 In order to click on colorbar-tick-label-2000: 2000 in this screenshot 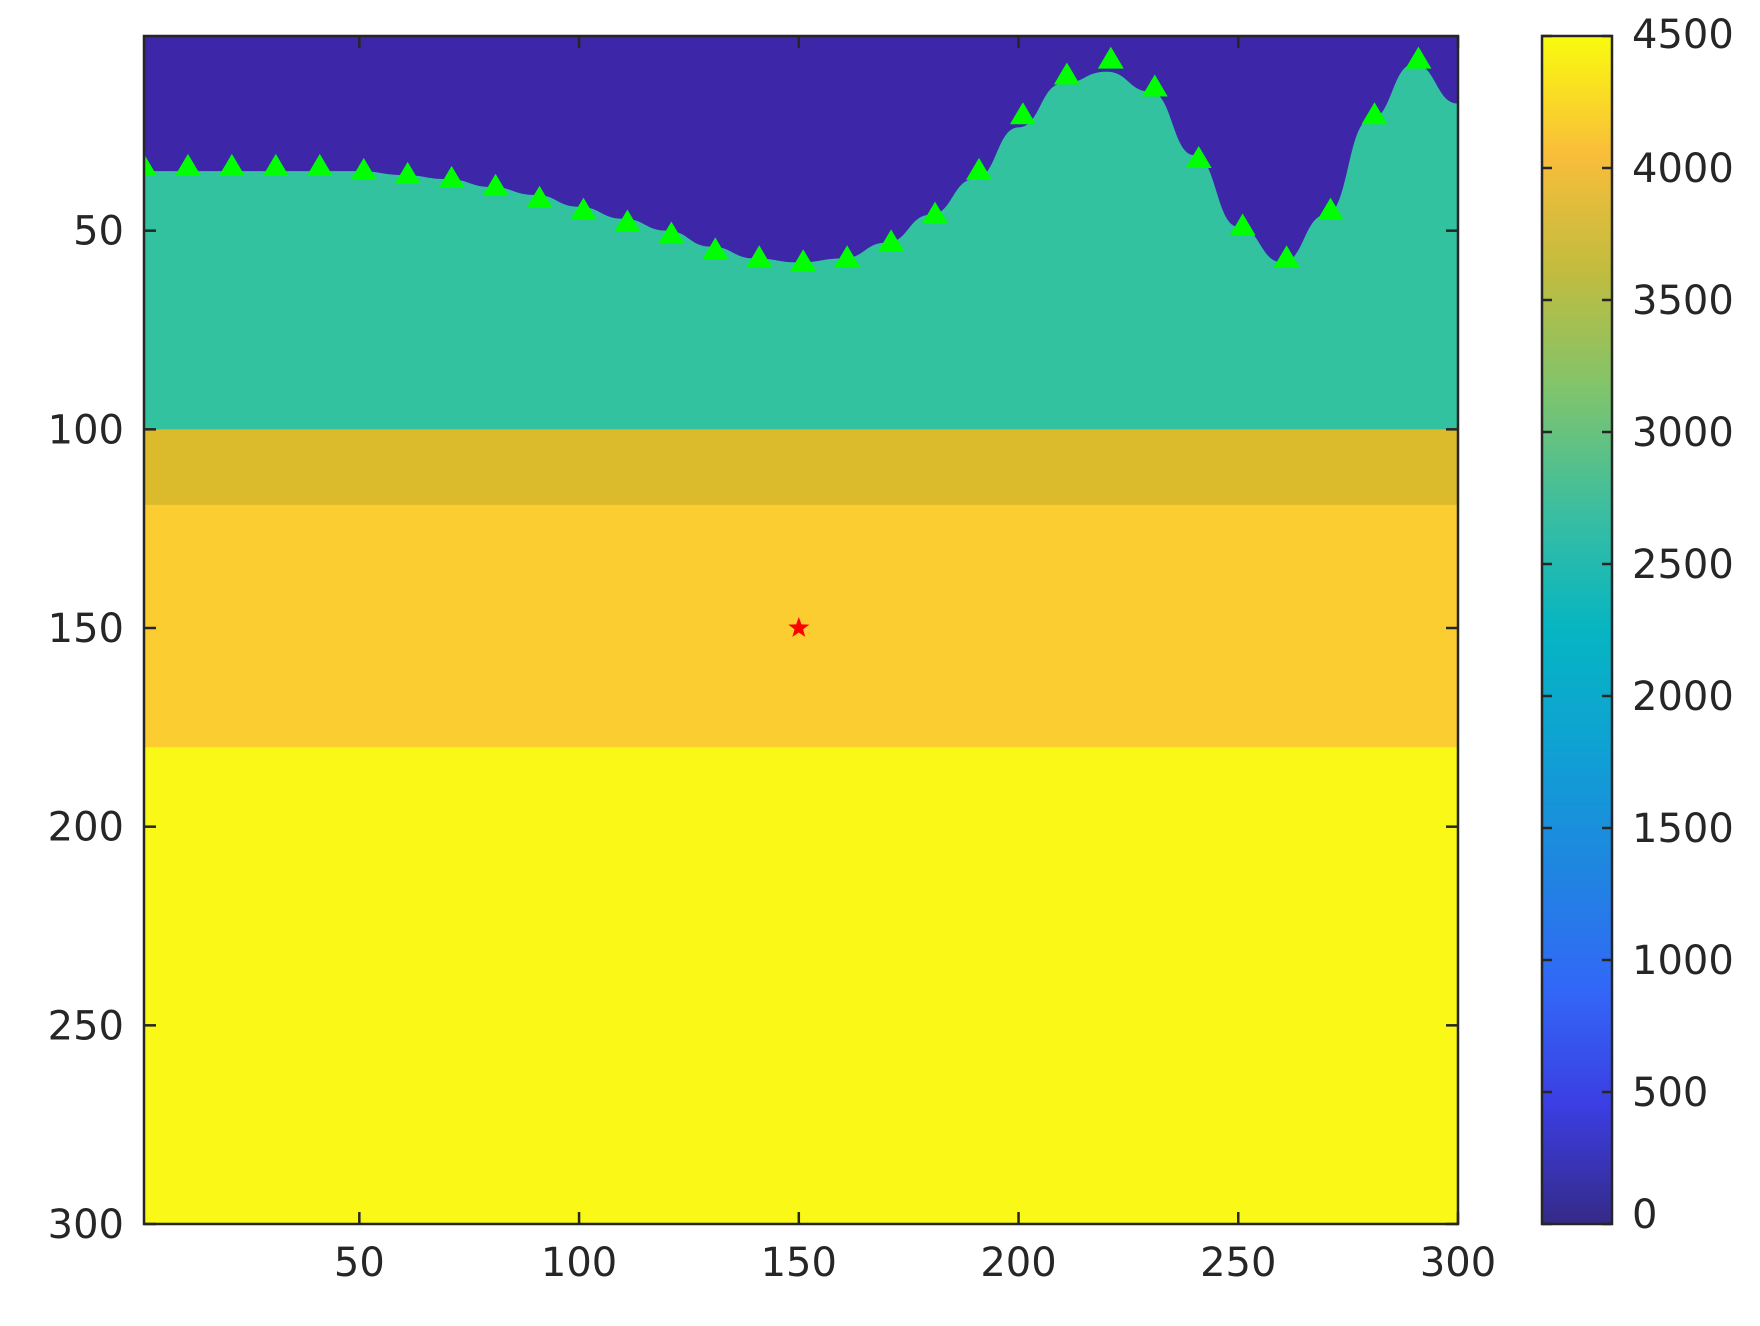, I will do `click(1683, 697)`.